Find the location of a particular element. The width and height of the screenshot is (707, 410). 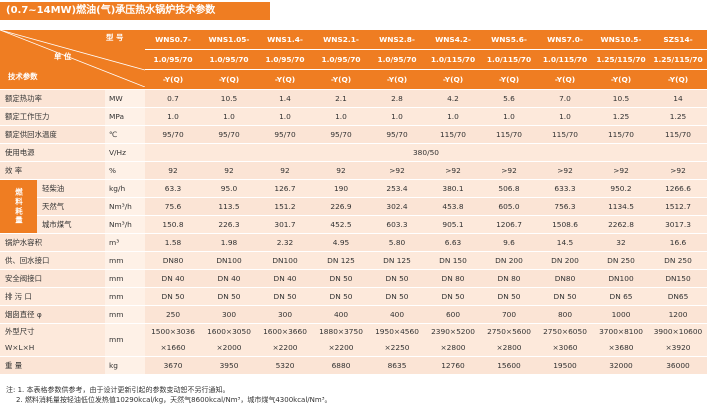

row-value: 226.9 is located at coordinates (341, 206).